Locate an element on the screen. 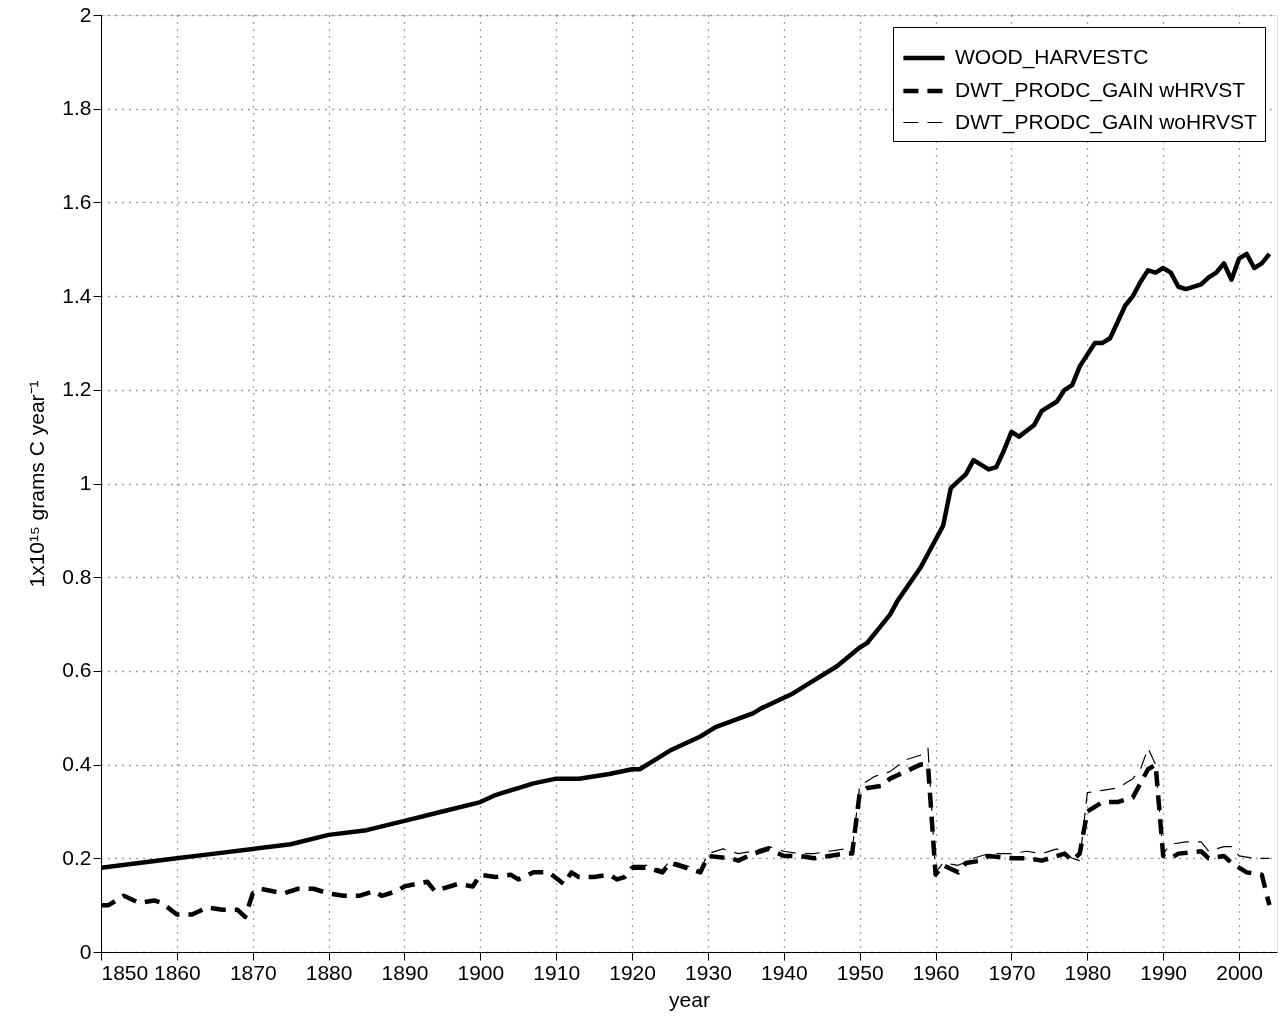  legend-label: DWT_PRODC_GAIN woHRVST is located at coordinates (1106, 121).